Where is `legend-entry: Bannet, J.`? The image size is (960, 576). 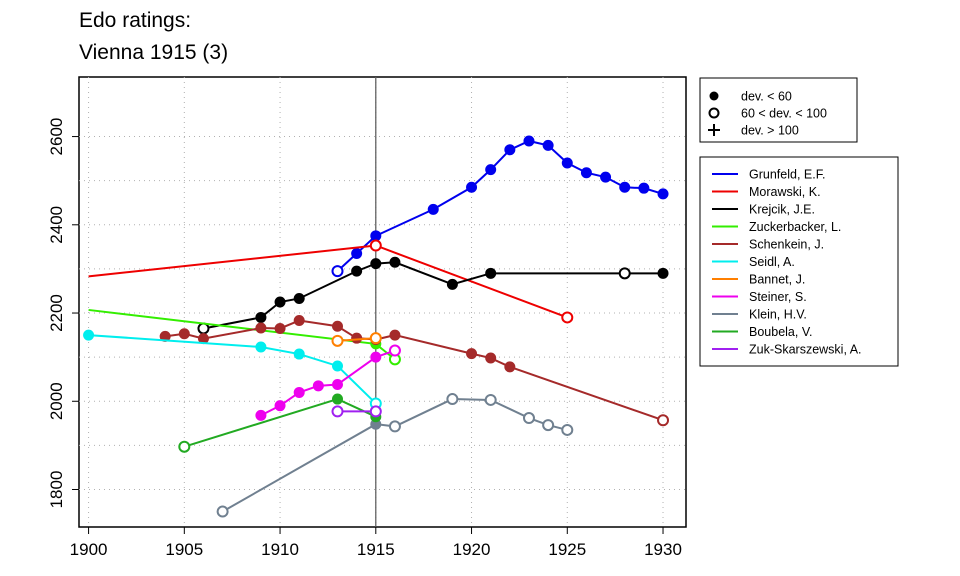
legend-entry: Bannet, J. is located at coordinates (777, 280).